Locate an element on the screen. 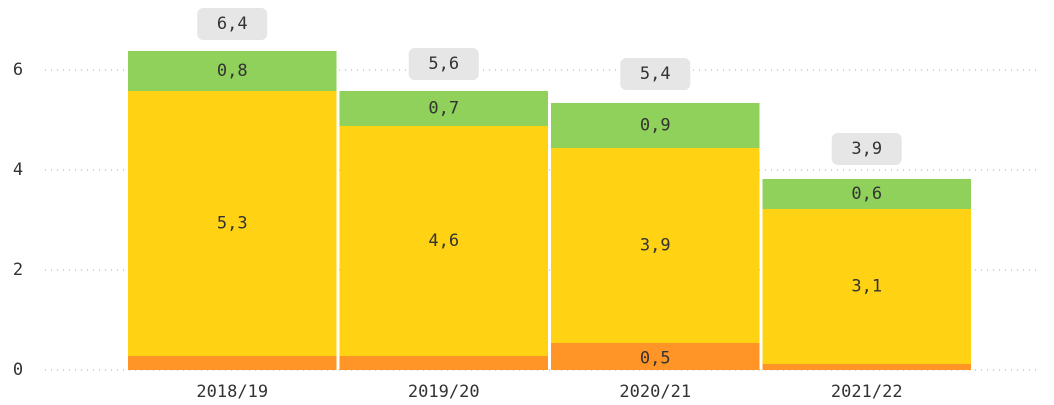 The image size is (1054, 405). total-label: 5,6 is located at coordinates (443, 64).